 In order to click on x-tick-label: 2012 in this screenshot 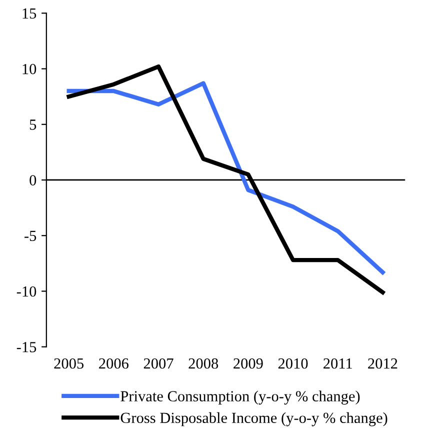, I will do `click(383, 363)`.